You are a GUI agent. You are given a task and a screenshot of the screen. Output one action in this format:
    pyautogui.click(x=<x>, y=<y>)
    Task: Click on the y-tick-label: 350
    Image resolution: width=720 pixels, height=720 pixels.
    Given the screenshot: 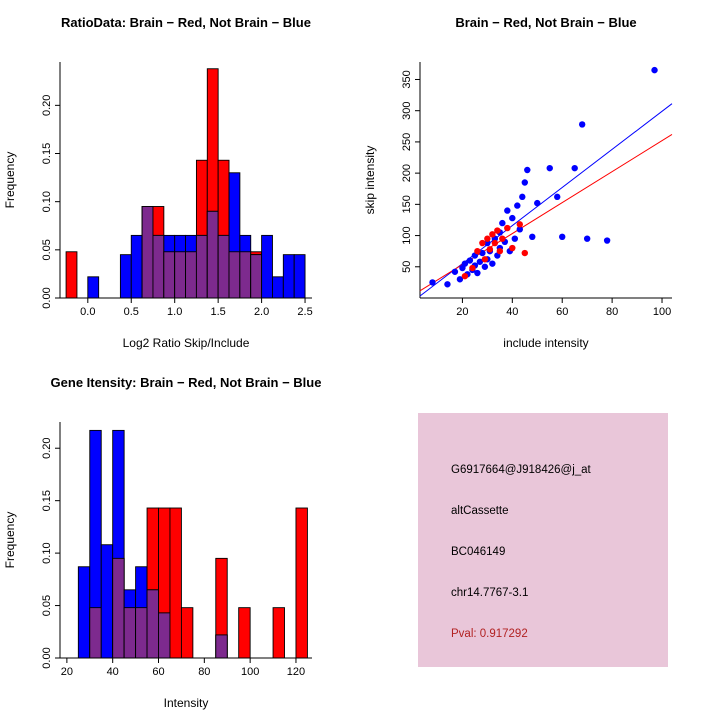 What is the action you would take?
    pyautogui.click(x=407, y=79)
    